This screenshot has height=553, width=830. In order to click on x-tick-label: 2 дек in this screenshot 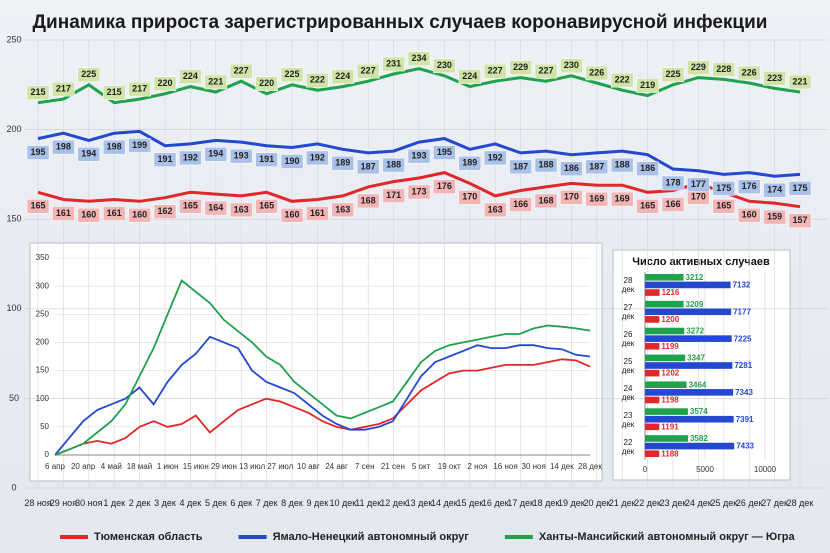, I will do `click(139, 503)`.